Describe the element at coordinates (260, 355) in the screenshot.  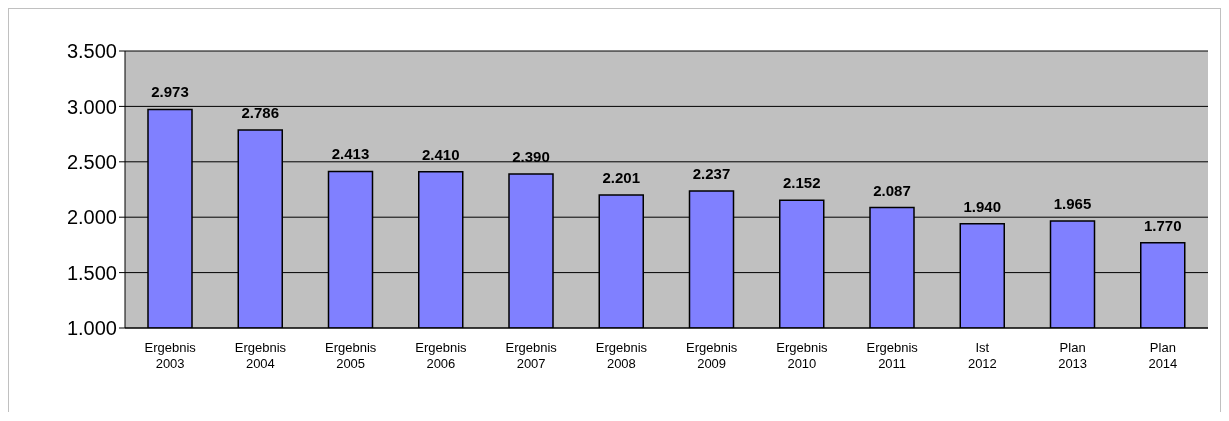
I see `x-tick-label: Ergebnis 2004` at that location.